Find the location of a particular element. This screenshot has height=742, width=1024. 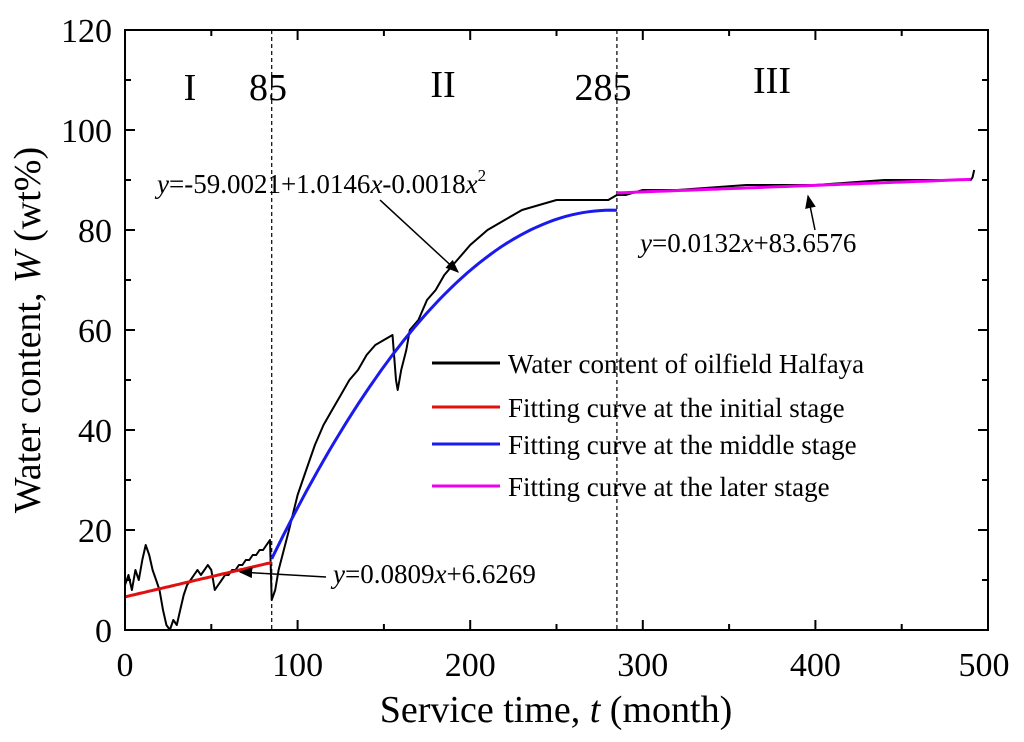

legend-label-later: Fitting curve at the later stage is located at coordinates (669, 487).